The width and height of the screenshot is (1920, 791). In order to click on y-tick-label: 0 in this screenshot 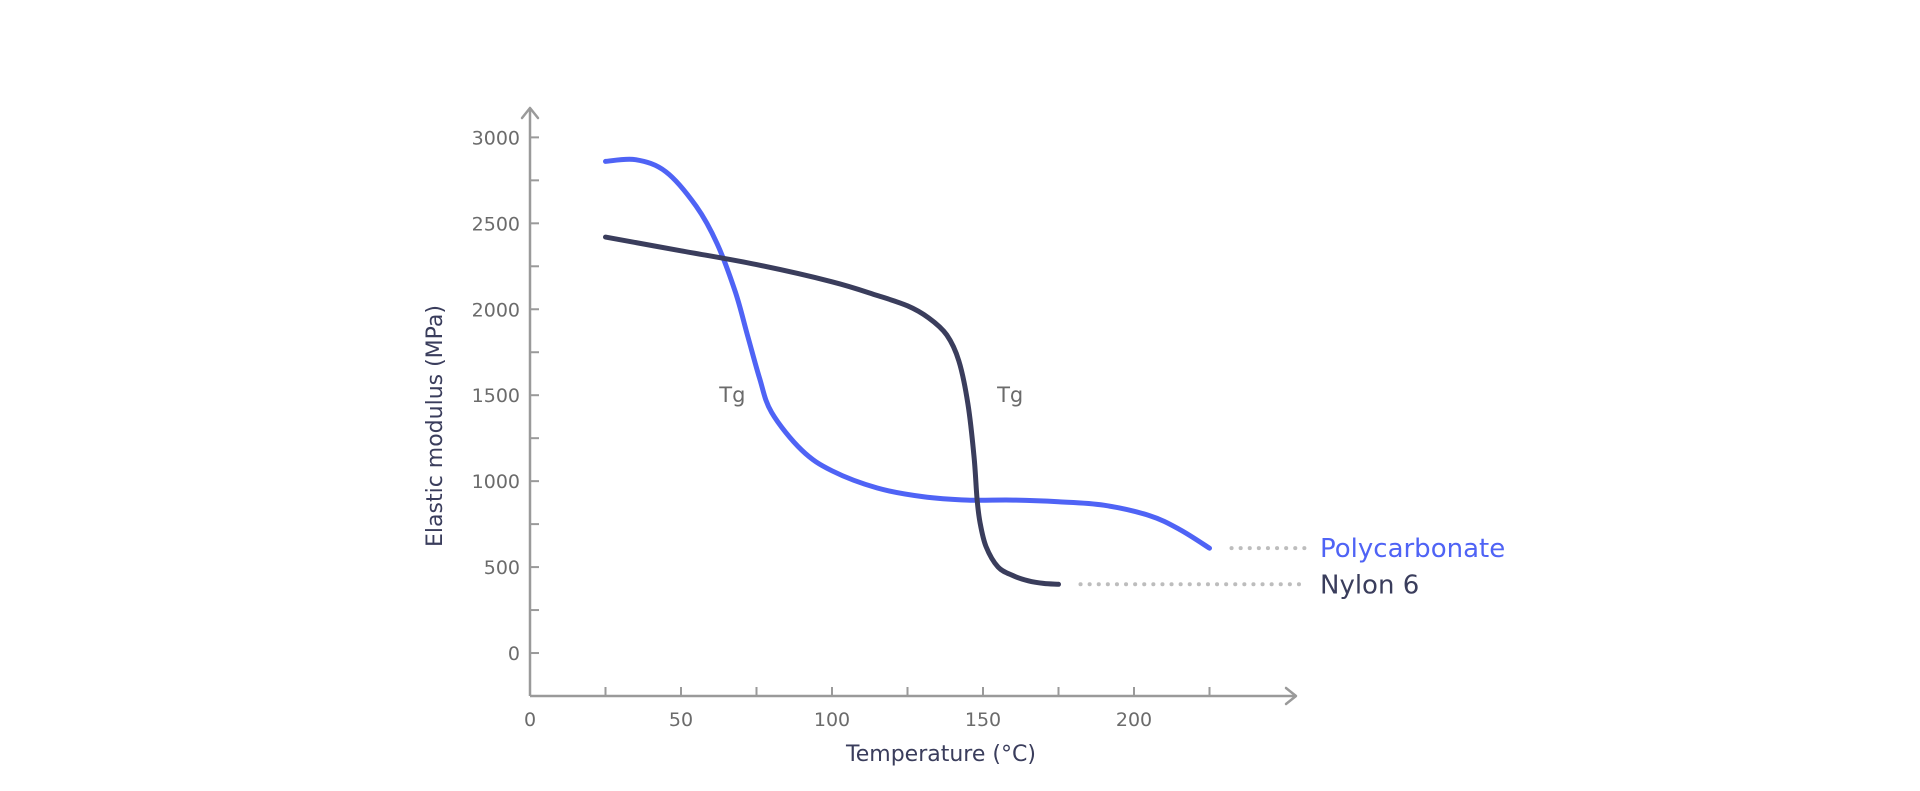, I will do `click(514, 654)`.